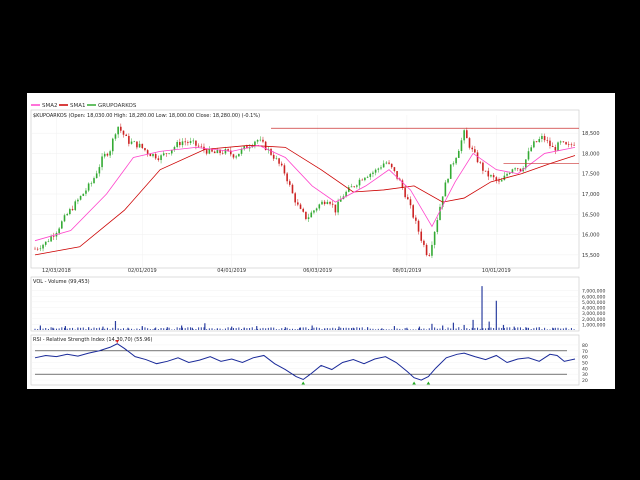 The height and width of the screenshot is (480, 640). I want to click on price-x-tick-label: 08/01/2019, so click(407, 271).